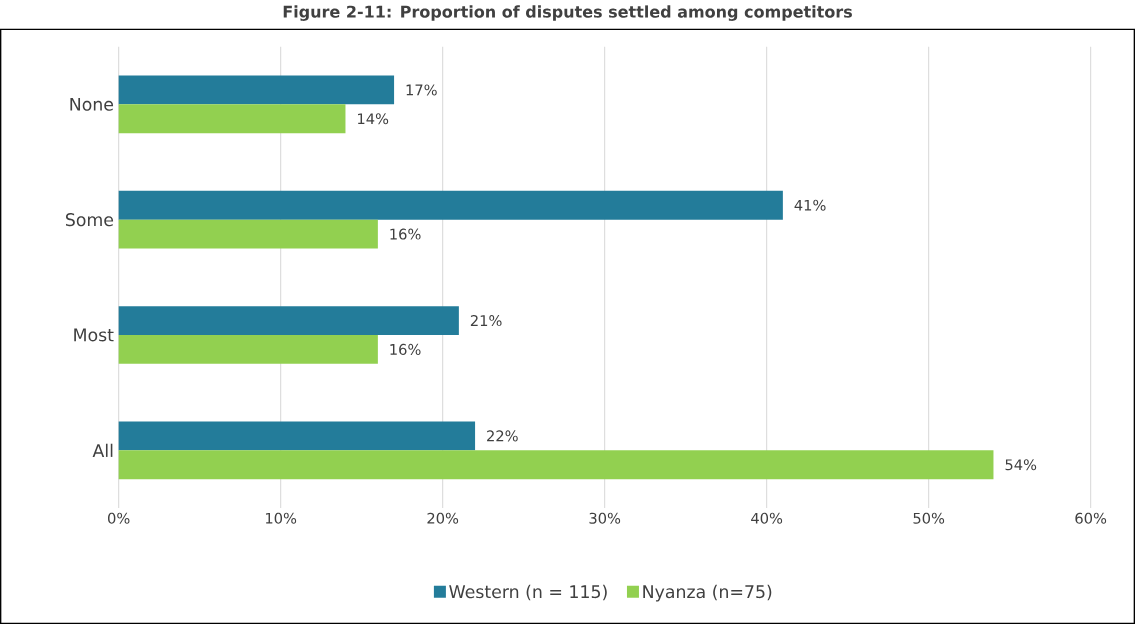 Image resolution: width=1135 pixels, height=624 pixels. What do you see at coordinates (443, 518) in the screenshot?
I see `x-tick-label: 20%` at bounding box center [443, 518].